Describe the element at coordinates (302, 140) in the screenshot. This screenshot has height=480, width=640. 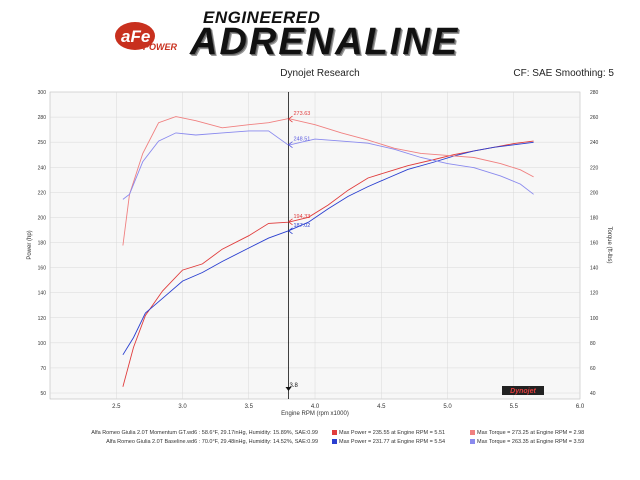
I see `annotation-label: 248.51` at that location.